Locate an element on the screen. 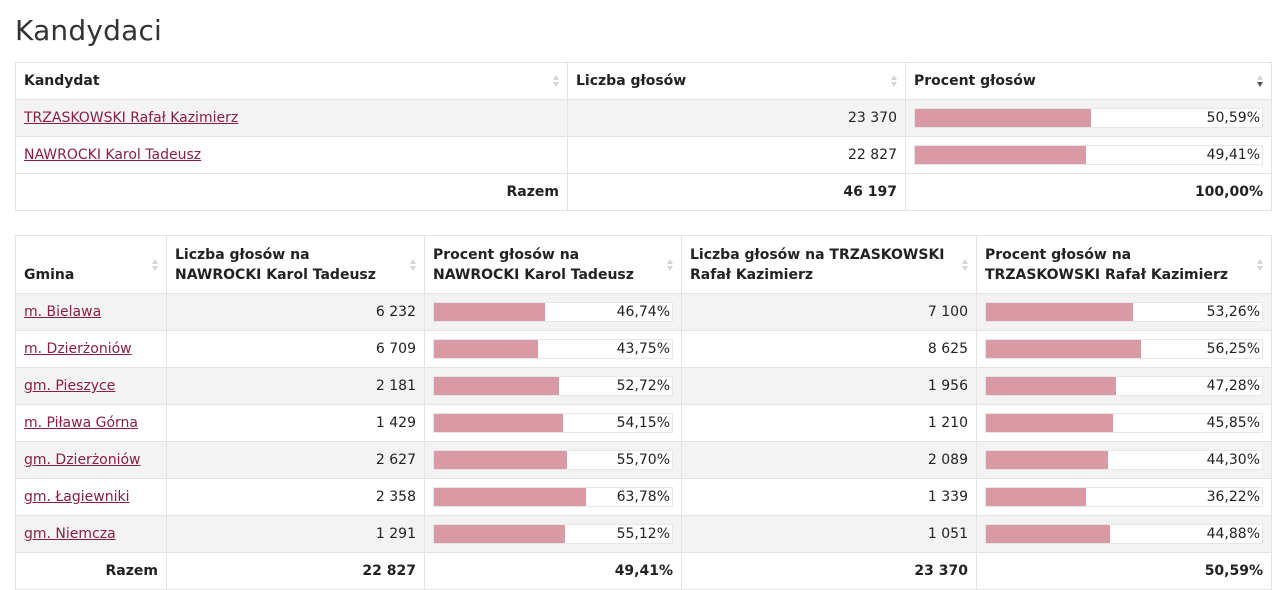 Image resolution: width=1280 pixels, height=590 pixels. gmina-cell: m. Bielawa is located at coordinates (91, 312).